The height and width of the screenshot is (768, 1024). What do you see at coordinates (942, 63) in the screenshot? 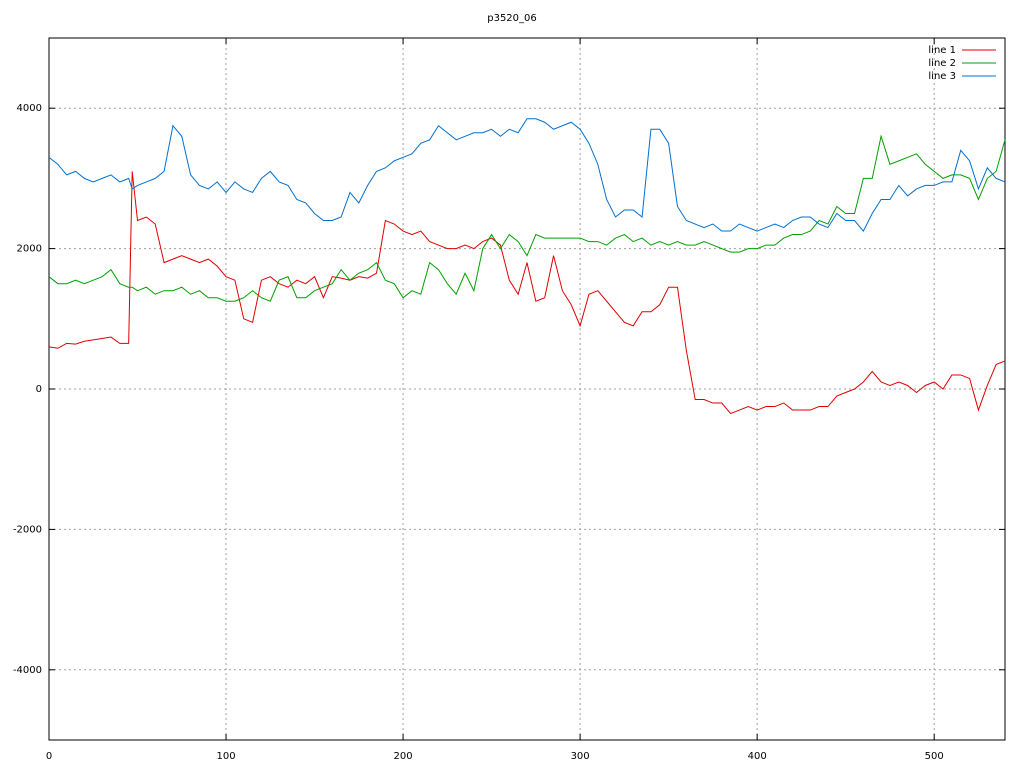
I see `legend-label: line 2` at bounding box center [942, 63].